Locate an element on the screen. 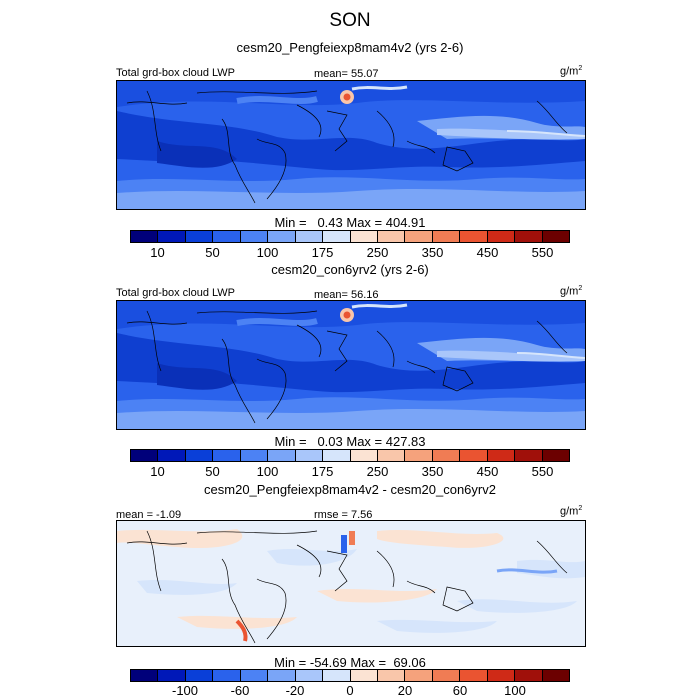 This screenshot has height=700, width=700. panel1-map is located at coordinates (351, 145).